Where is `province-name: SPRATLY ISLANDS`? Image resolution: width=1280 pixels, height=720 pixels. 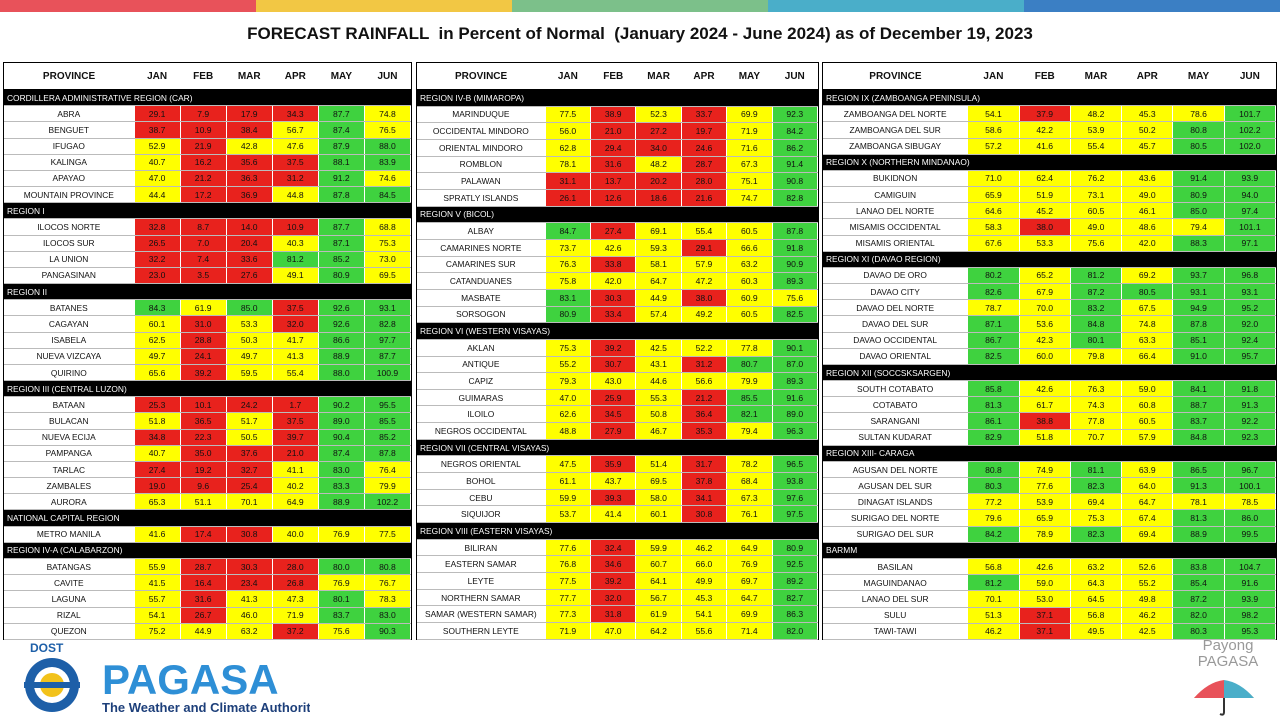 province-name: SPRATLY ISLANDS is located at coordinates (481, 198).